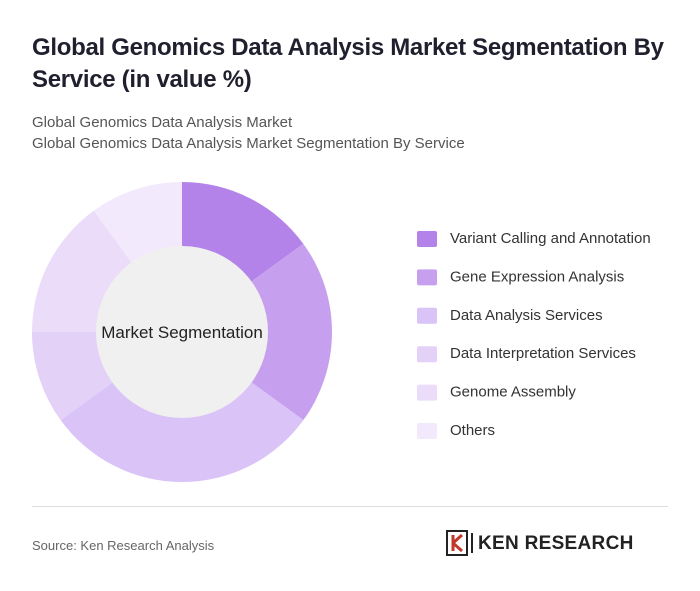  What do you see at coordinates (162, 122) in the screenshot?
I see `subtitle: Global Genomics Data Analysis Market` at bounding box center [162, 122].